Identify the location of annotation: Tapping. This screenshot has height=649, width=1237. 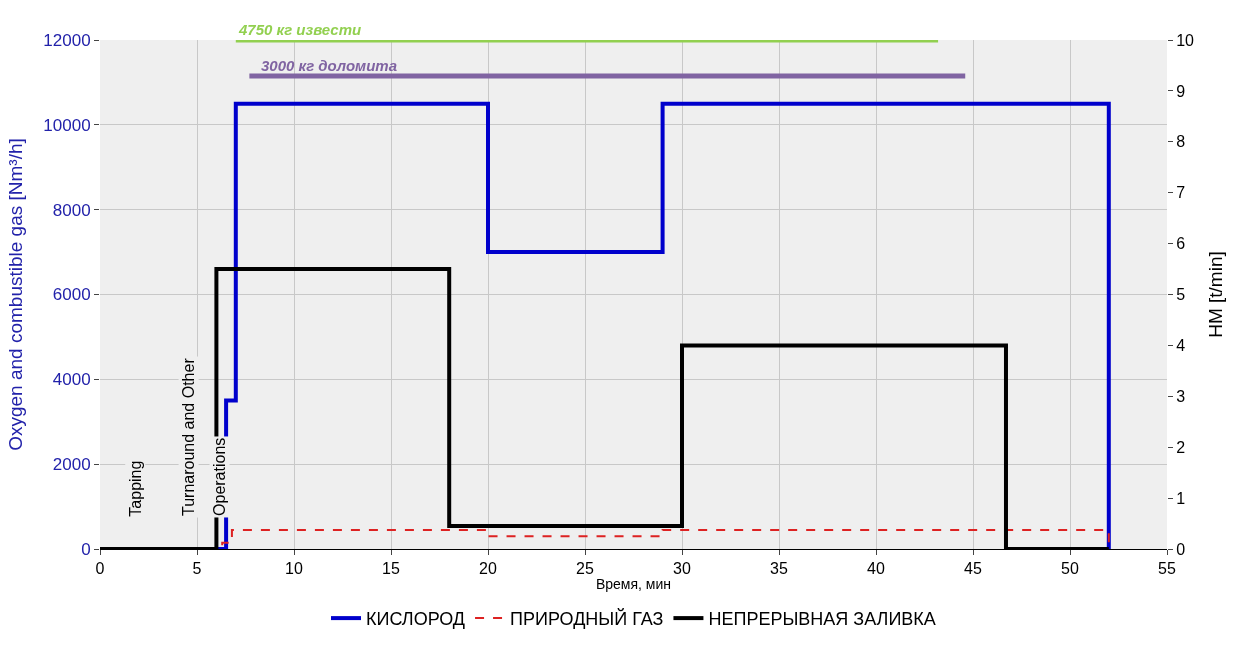
(135, 488).